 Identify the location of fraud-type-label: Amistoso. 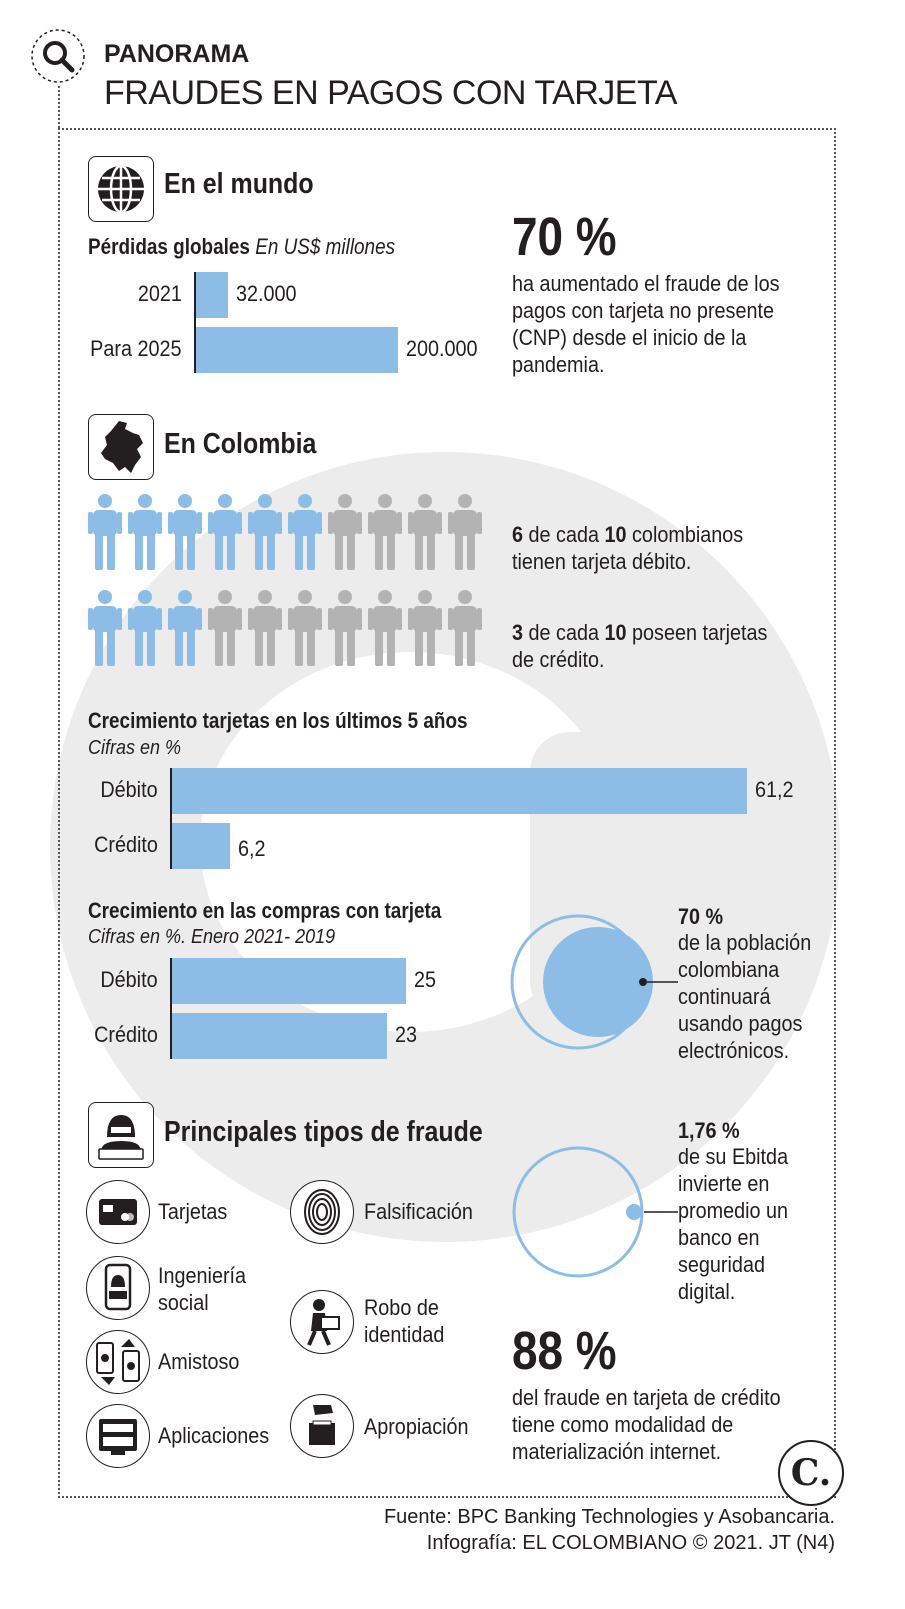
(199, 1361).